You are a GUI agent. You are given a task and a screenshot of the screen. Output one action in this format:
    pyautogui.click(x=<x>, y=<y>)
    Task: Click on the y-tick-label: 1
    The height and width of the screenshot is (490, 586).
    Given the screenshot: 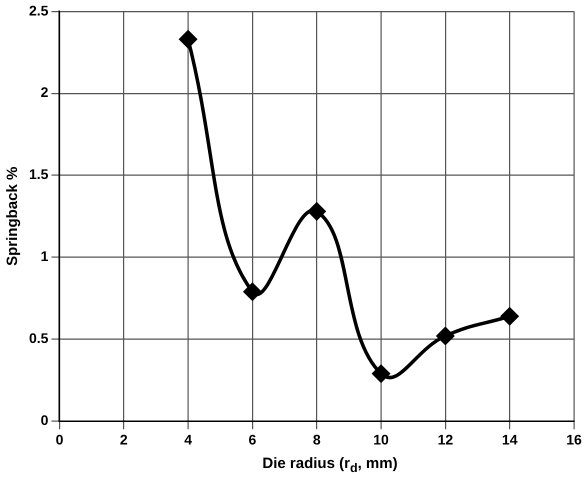 What is the action you would take?
    pyautogui.click(x=44, y=256)
    